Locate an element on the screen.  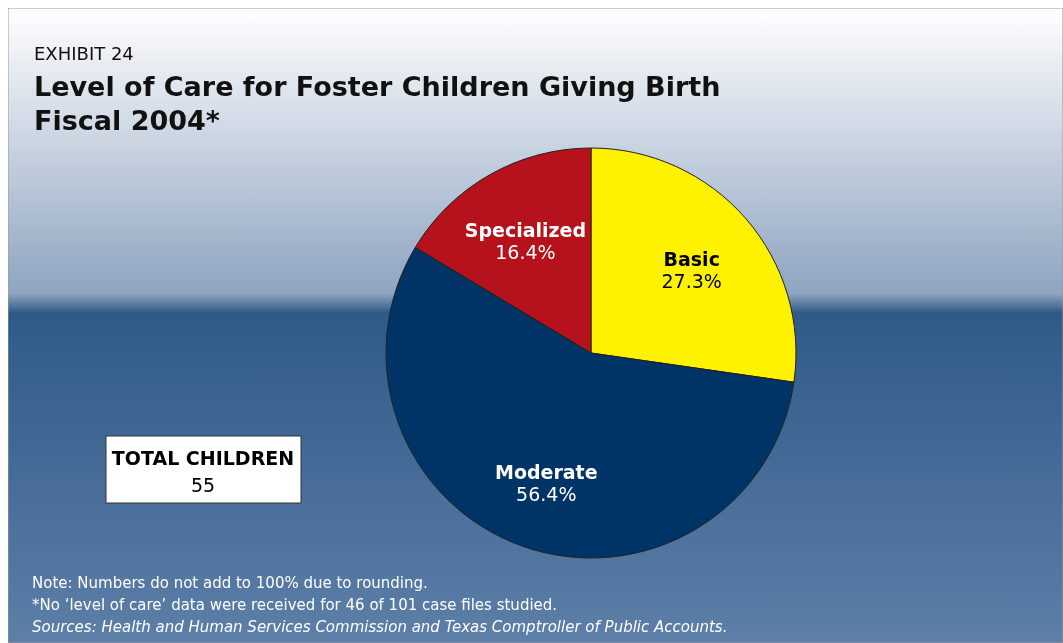
slice-label: Basic is located at coordinates (691, 258).